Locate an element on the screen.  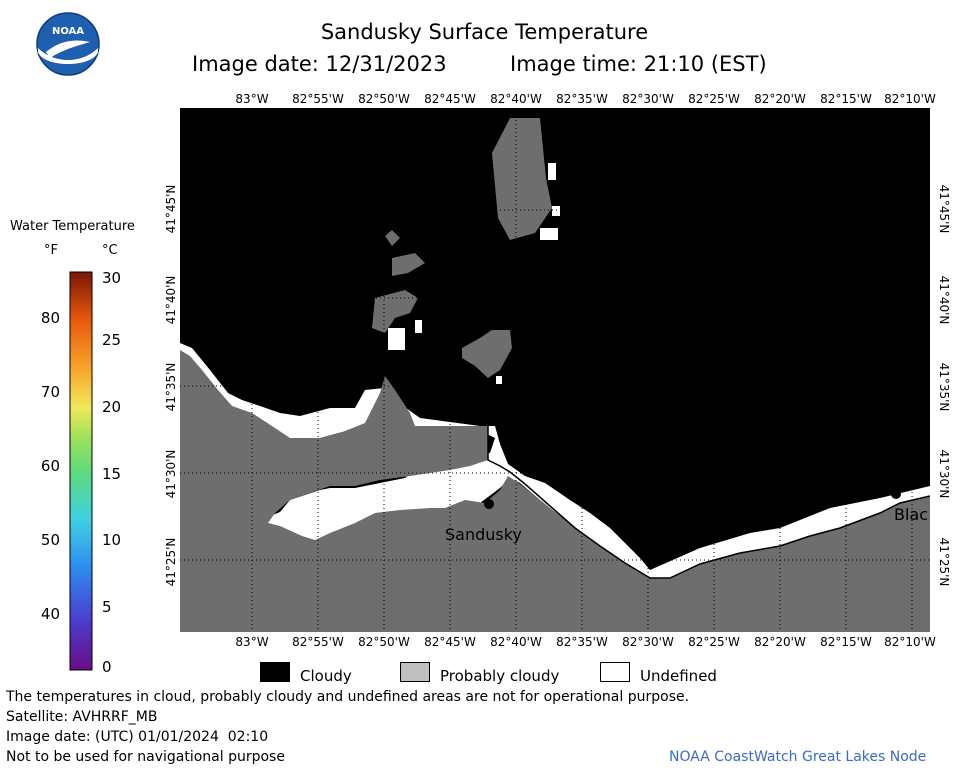
lat-tick-right: 41°35'N is located at coordinates (944, 387).